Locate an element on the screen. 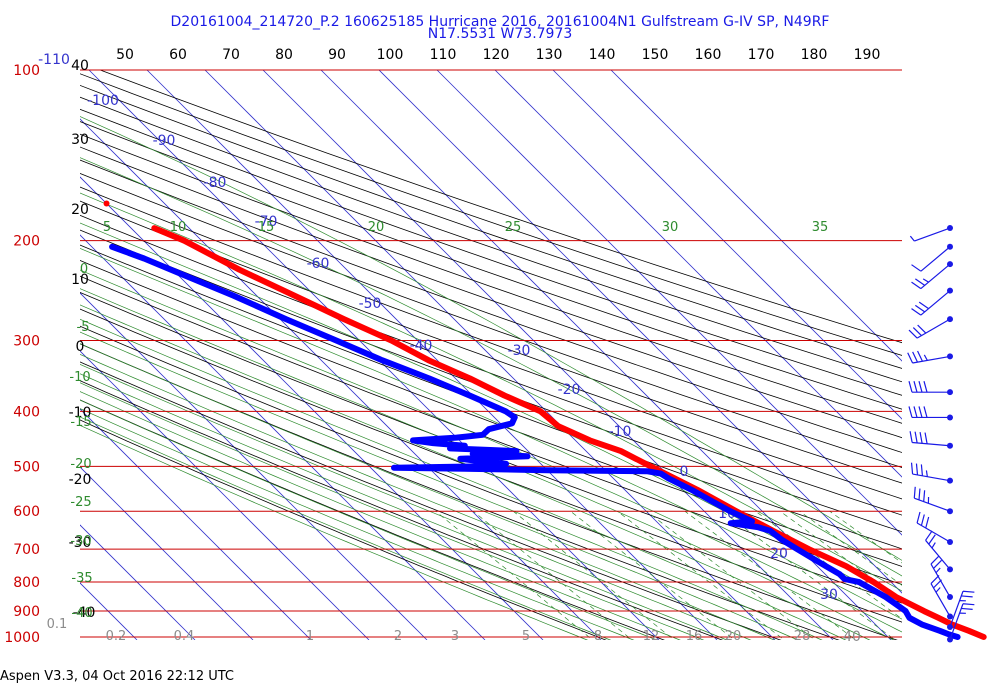  top-axis-label: 80 is located at coordinates (284, 55).